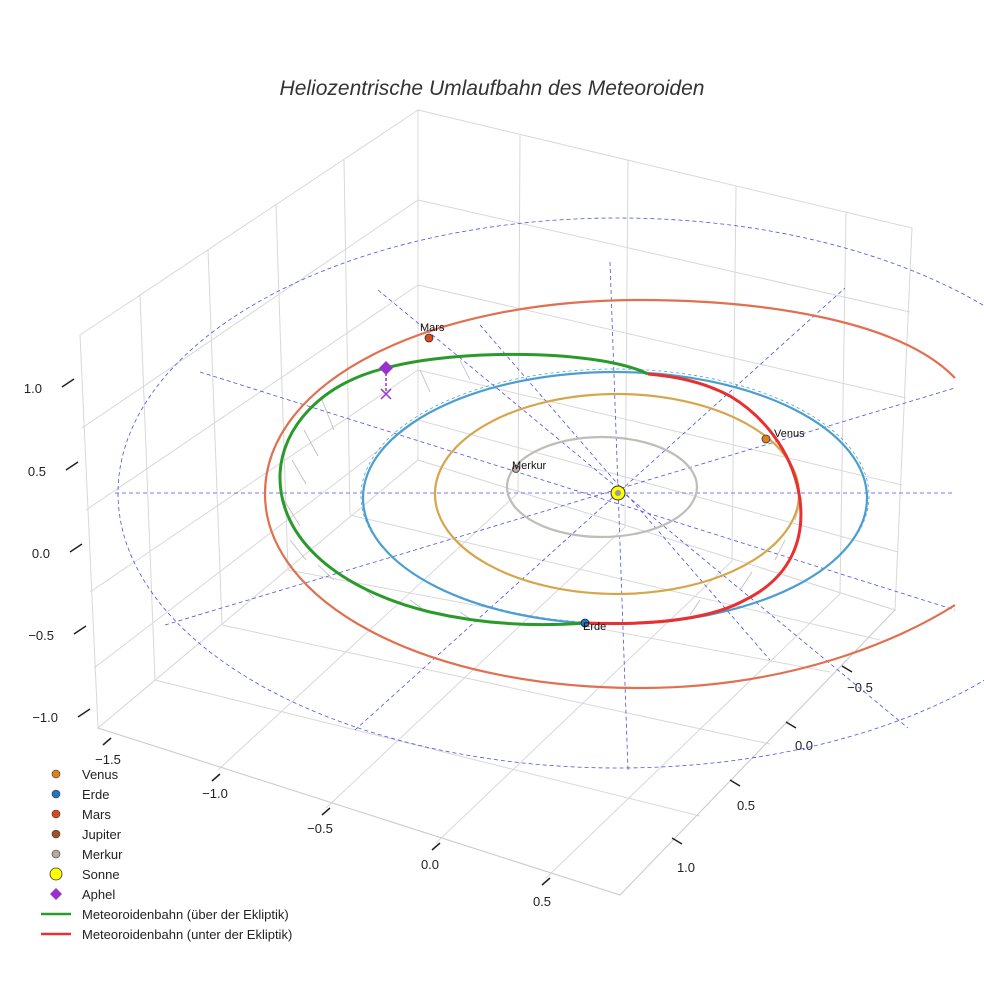 This screenshot has height=984, width=984. What do you see at coordinates (56, 814) in the screenshot?
I see `legend-mars-marker` at bounding box center [56, 814].